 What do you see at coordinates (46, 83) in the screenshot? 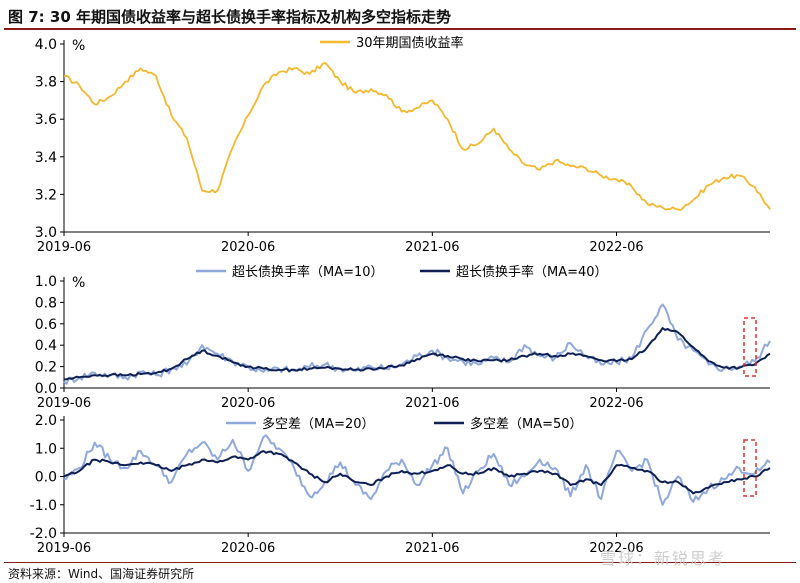
I see `yield-y-tick-label: 3.8` at bounding box center [46, 83].